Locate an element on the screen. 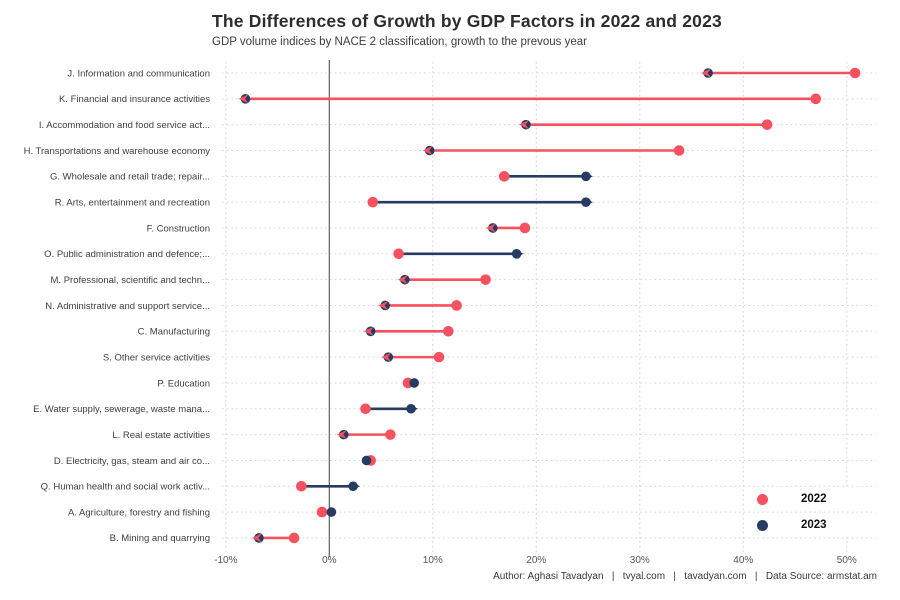 This screenshot has height=600, width=900. x-tick-label: 30% is located at coordinates (640, 560).